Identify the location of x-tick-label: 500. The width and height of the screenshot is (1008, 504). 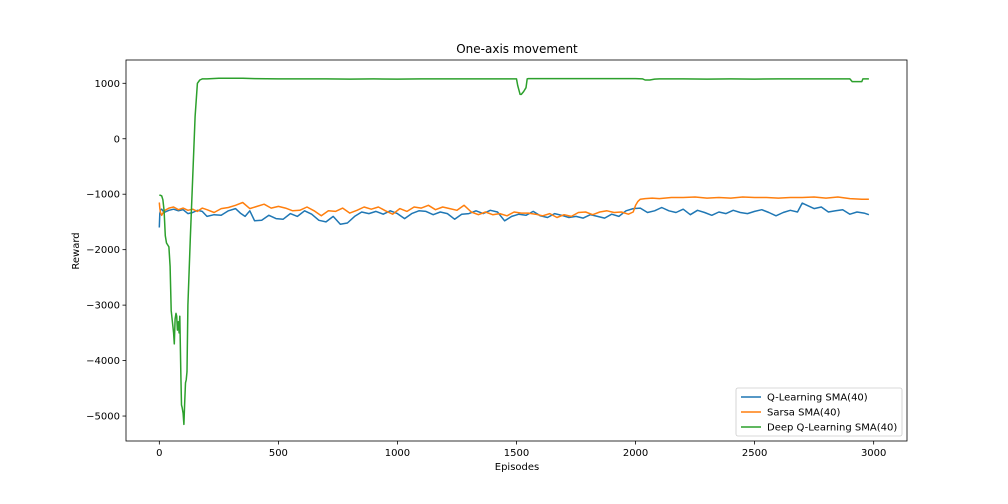
(278, 453).